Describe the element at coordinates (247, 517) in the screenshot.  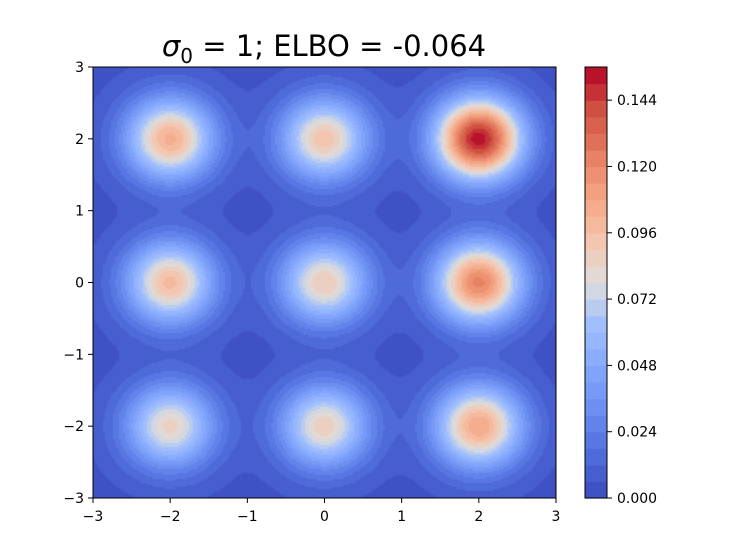
I see `x-tick-label: −1` at that location.